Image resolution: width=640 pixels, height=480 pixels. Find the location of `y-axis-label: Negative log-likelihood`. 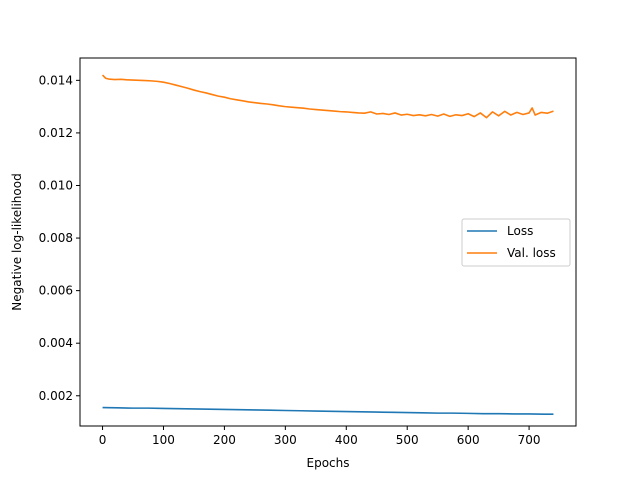

y-axis-label: Negative log-likelihood is located at coordinates (17, 241).